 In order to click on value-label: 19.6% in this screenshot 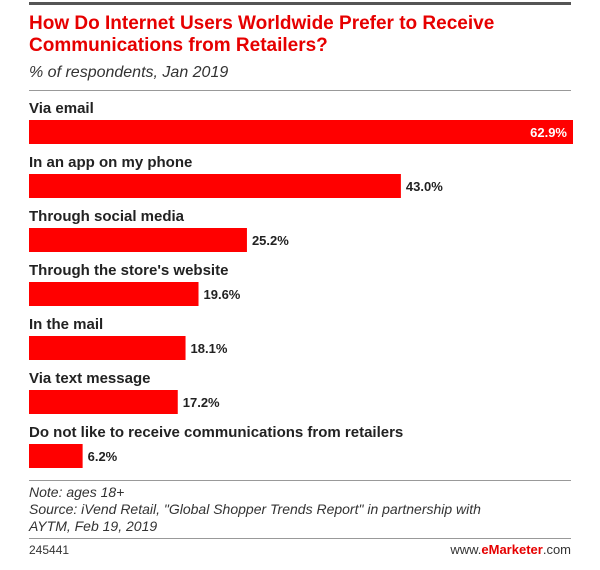, I will do `click(222, 294)`.